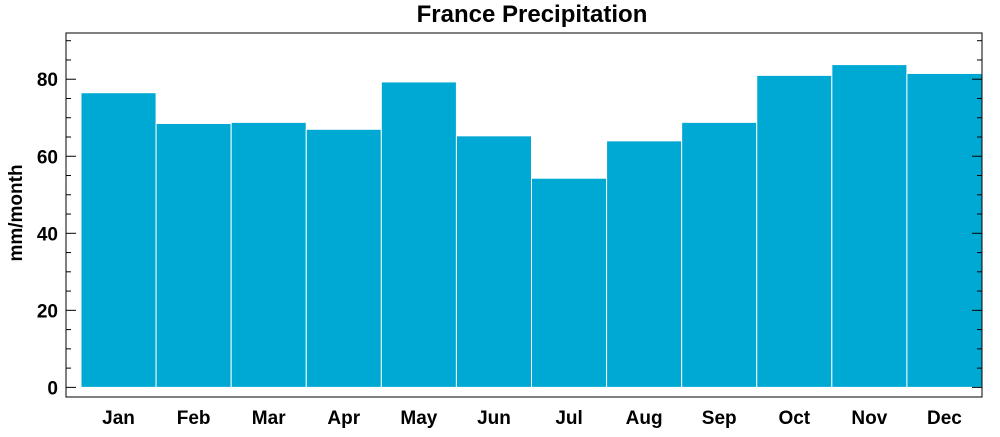  I want to click on bar-sep, so click(719, 254).